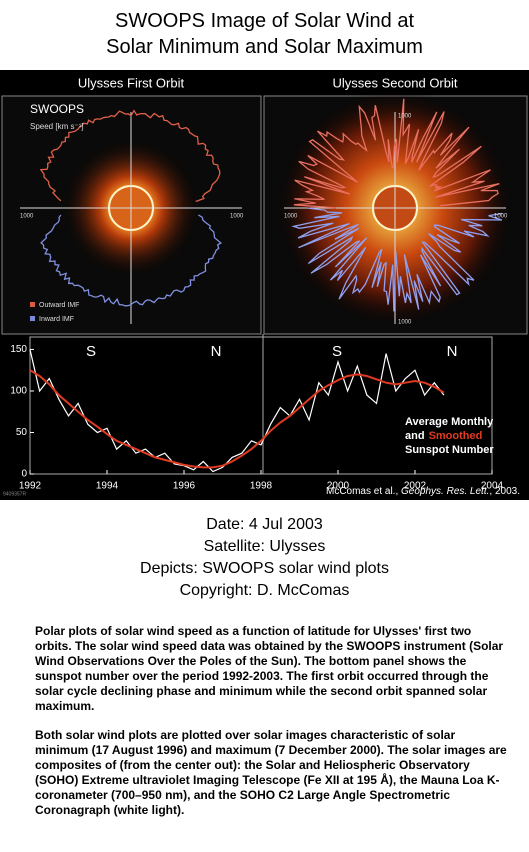  Describe the element at coordinates (264, 590) in the screenshot. I see `copyright: Copyright: D. McComas` at that location.